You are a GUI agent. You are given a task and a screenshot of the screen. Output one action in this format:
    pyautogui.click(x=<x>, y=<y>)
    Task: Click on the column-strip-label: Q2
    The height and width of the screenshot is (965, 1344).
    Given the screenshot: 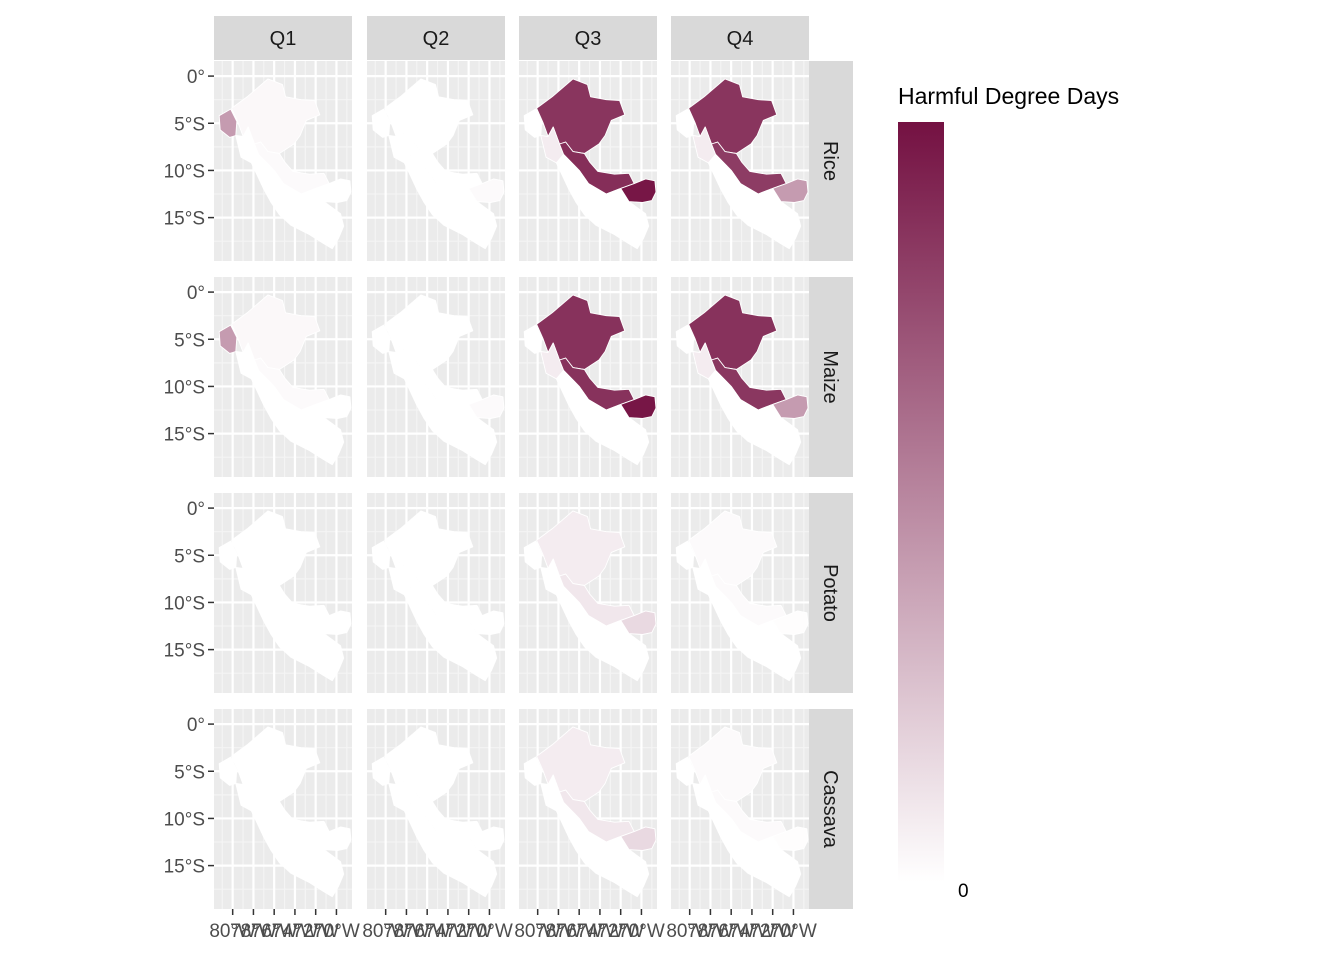 What is the action you would take?
    pyautogui.click(x=436, y=39)
    